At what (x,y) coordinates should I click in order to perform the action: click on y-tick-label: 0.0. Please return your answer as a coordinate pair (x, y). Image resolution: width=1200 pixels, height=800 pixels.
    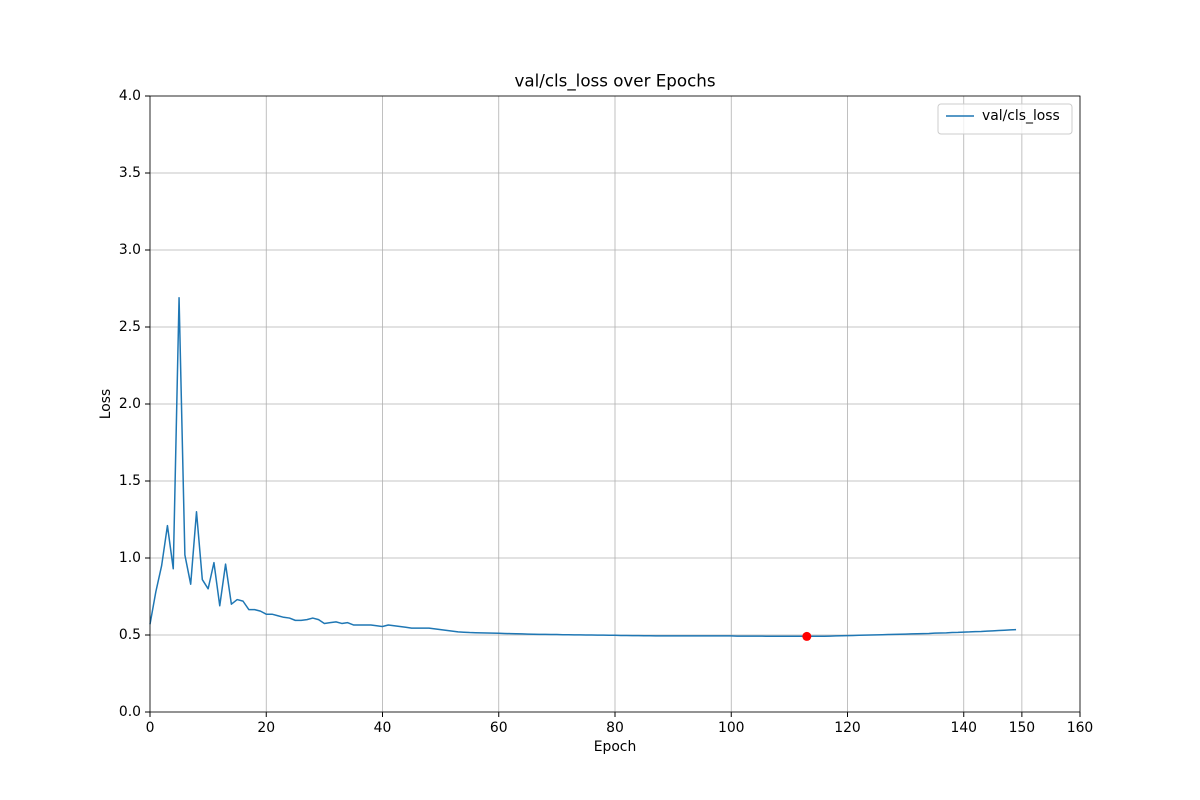
    Looking at the image, I should click on (130, 712).